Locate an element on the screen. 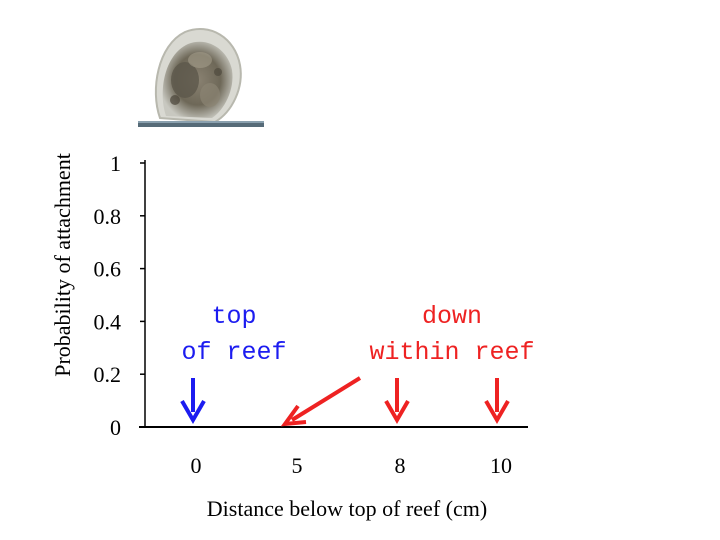  y-tick-label: 0.2 is located at coordinates (108, 374).